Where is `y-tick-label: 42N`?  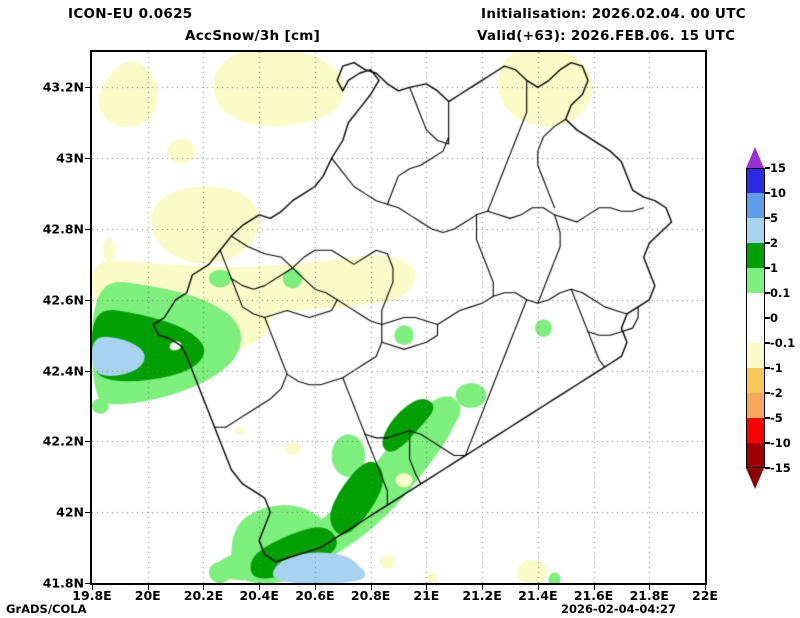 y-tick-label: 42N is located at coordinates (70, 512).